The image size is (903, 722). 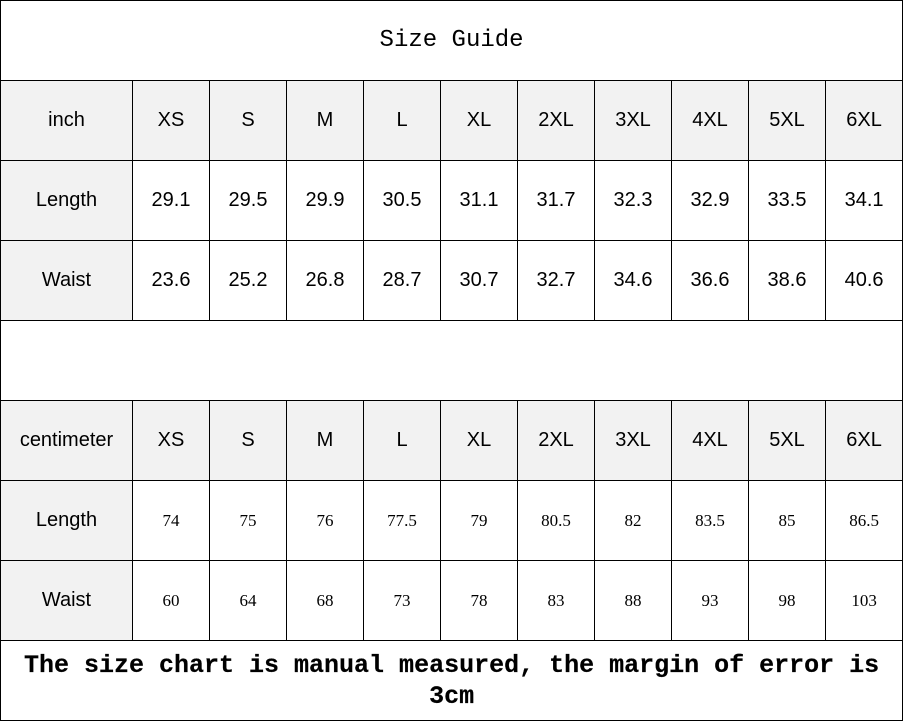 What do you see at coordinates (66, 440) in the screenshot?
I see `unit-label: centimeter` at bounding box center [66, 440].